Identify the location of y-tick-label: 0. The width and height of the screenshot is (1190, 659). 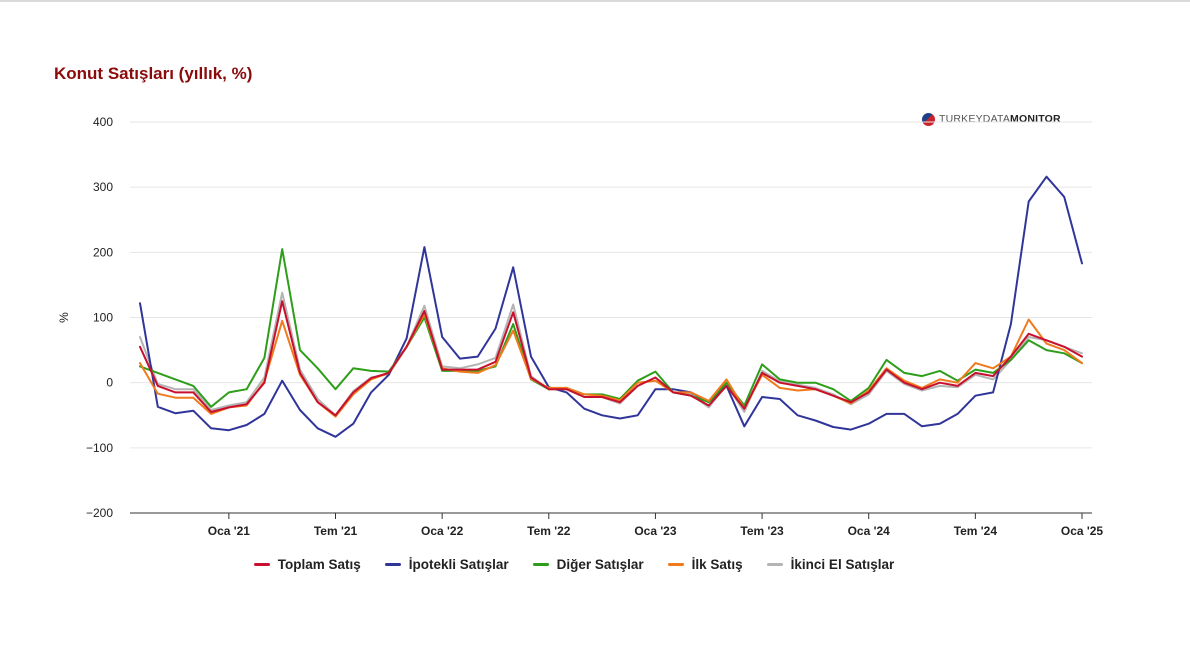
(109, 383).